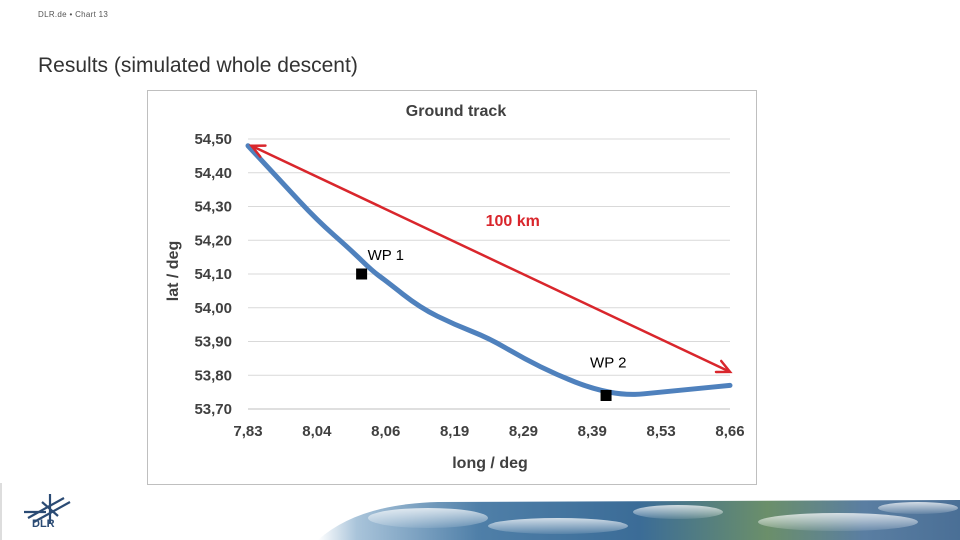 Image resolution: width=960 pixels, height=540 pixels. What do you see at coordinates (592, 431) in the screenshot?
I see `x-tick-label: 8,39` at bounding box center [592, 431].